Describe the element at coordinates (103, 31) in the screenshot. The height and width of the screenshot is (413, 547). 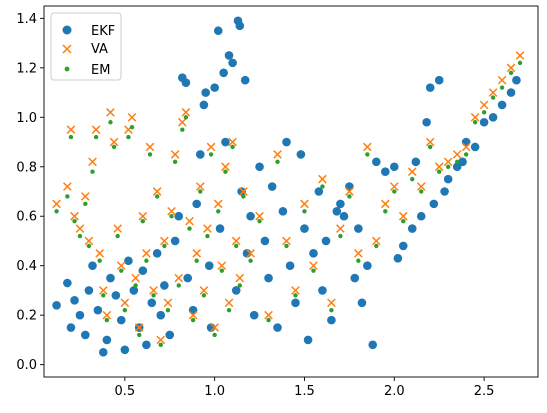
I see `legend-label-ekf: EKF` at that location.